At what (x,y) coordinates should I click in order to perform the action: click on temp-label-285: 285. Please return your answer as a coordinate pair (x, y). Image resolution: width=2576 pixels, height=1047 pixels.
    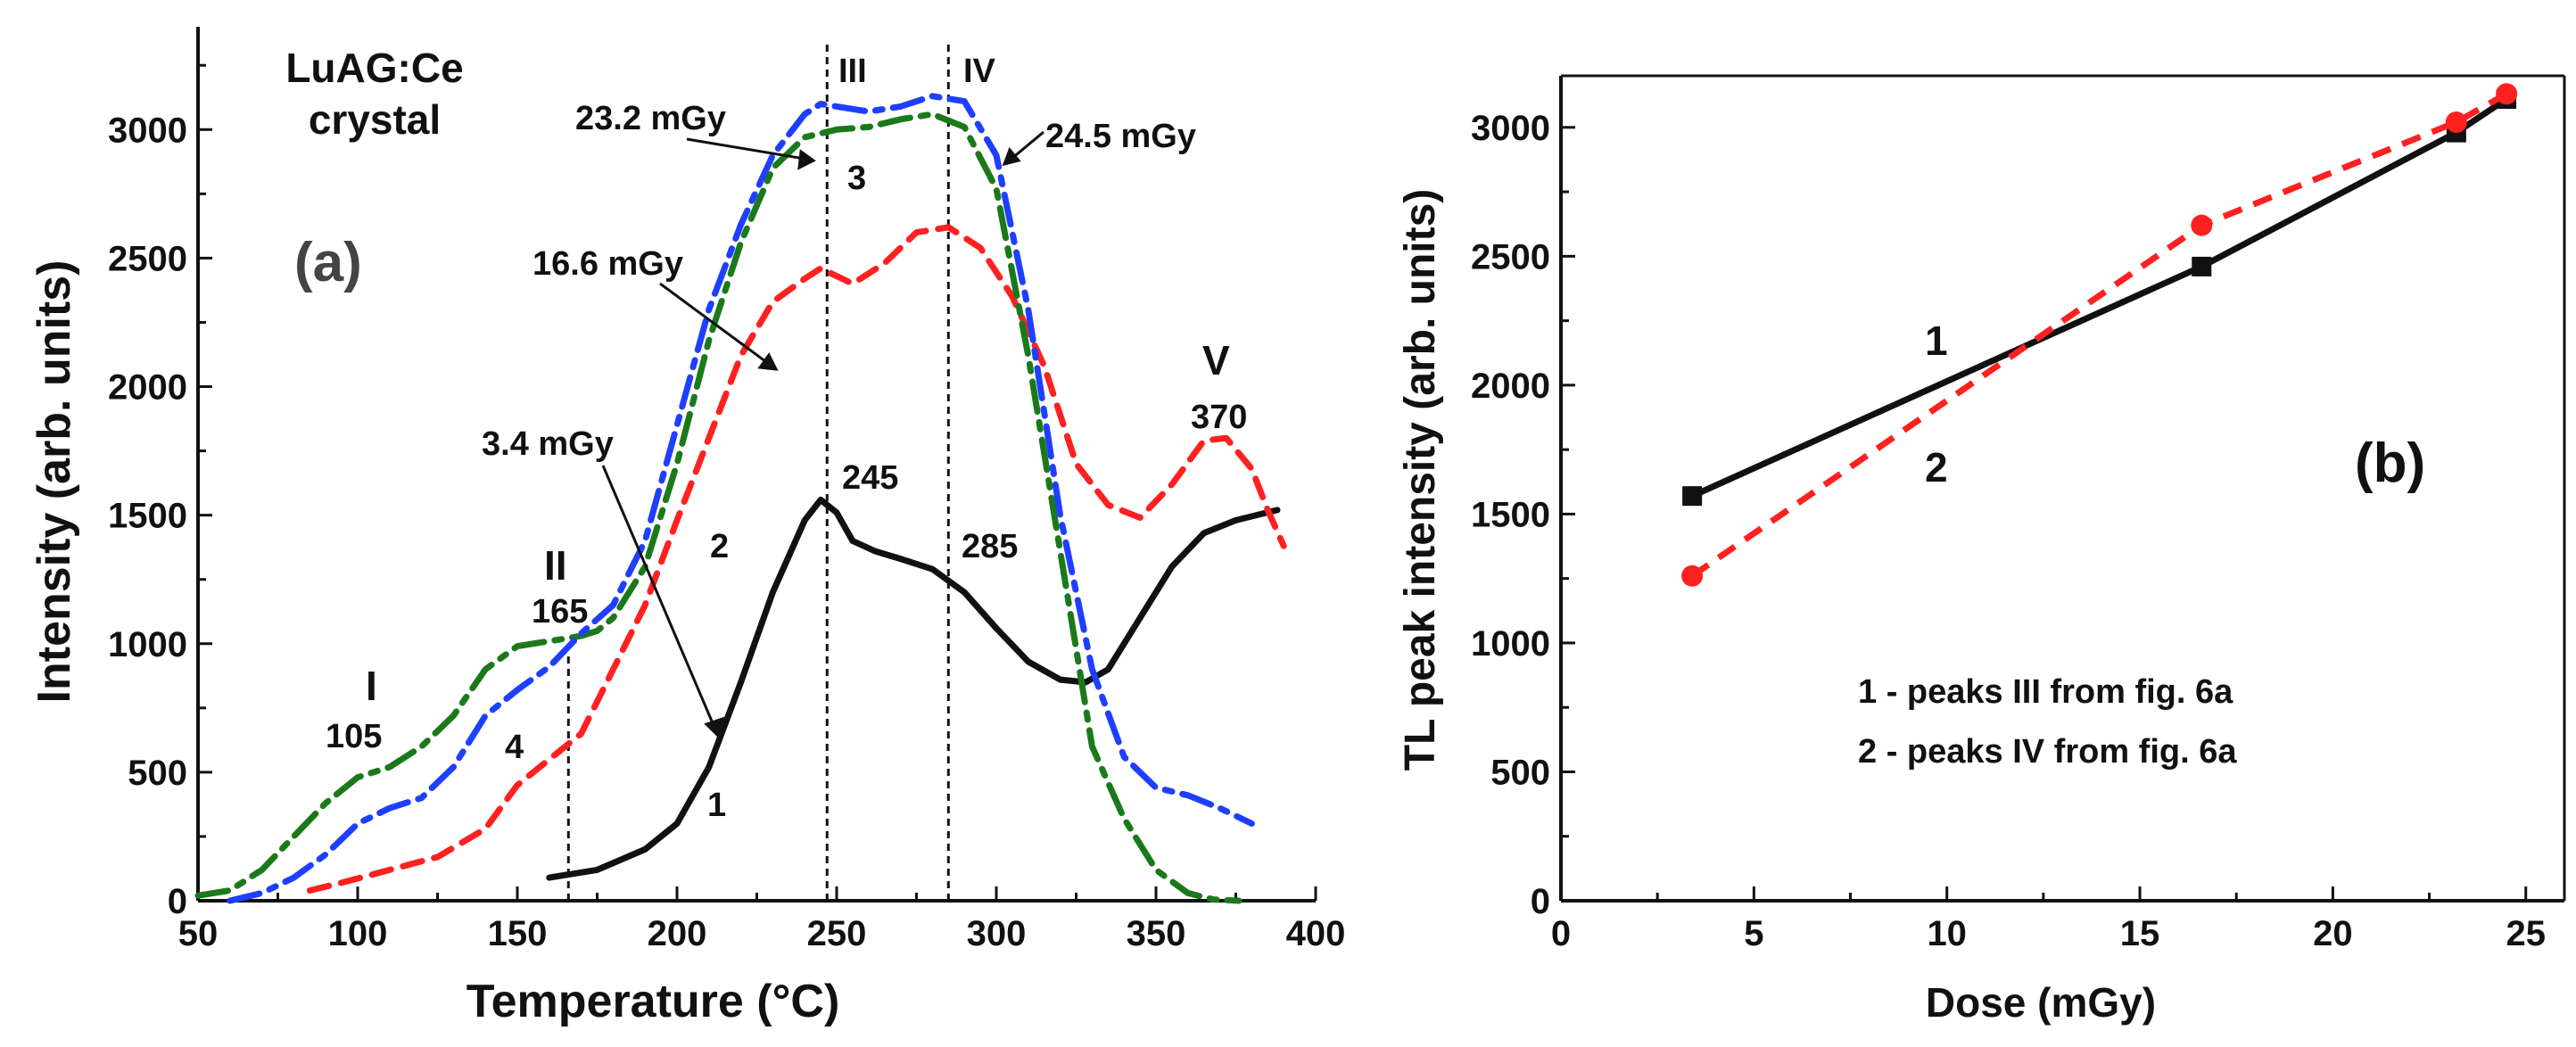
    Looking at the image, I should click on (990, 546).